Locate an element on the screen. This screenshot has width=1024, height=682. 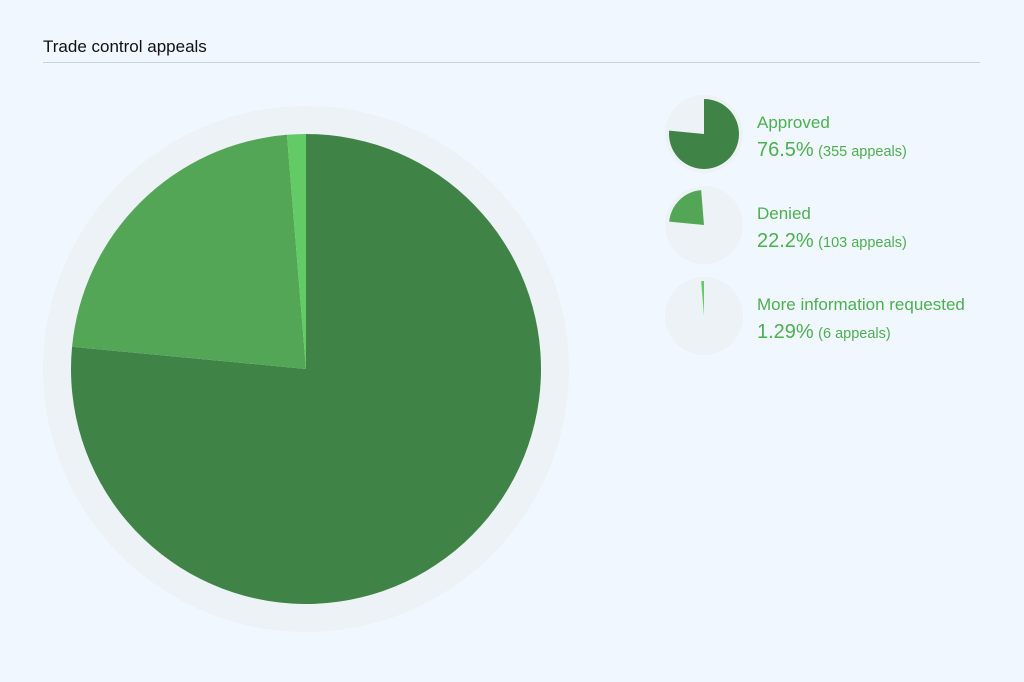
legend-mini-pie-more-information-requested is located at coordinates (704, 316).